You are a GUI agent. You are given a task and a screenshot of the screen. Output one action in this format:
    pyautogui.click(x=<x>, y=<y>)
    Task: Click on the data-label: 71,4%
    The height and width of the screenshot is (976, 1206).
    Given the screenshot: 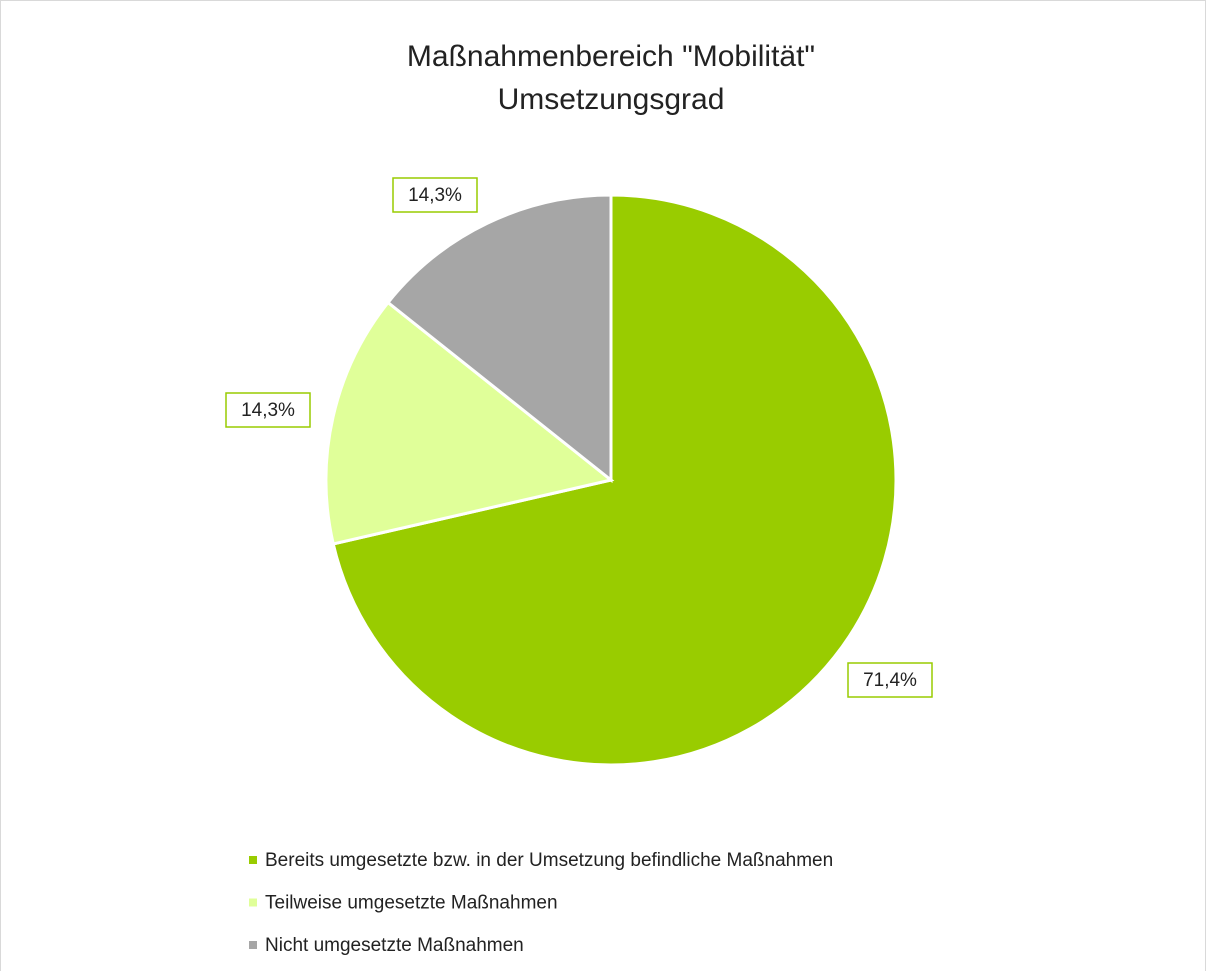 What is the action you would take?
    pyautogui.click(x=890, y=680)
    